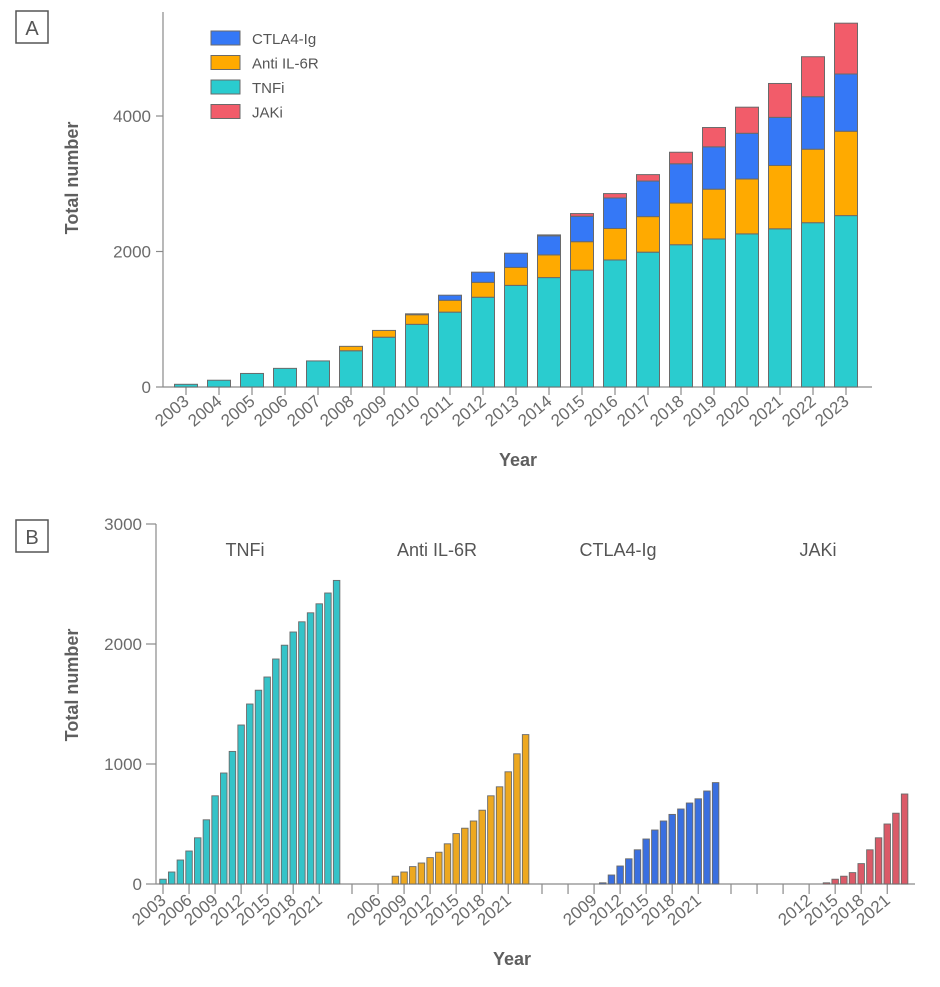 This screenshot has height=987, width=940. What do you see at coordinates (437, 550) in the screenshot?
I see `group-title: Anti IL-6R` at bounding box center [437, 550].